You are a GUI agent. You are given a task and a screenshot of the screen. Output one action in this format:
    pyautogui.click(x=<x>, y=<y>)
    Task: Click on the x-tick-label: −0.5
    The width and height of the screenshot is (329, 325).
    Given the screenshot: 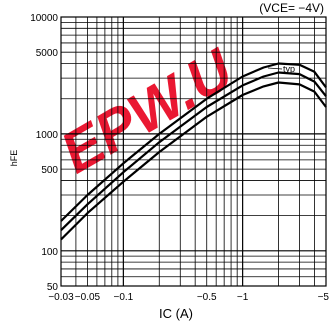 What is the action you would take?
    pyautogui.click(x=207, y=297)
    